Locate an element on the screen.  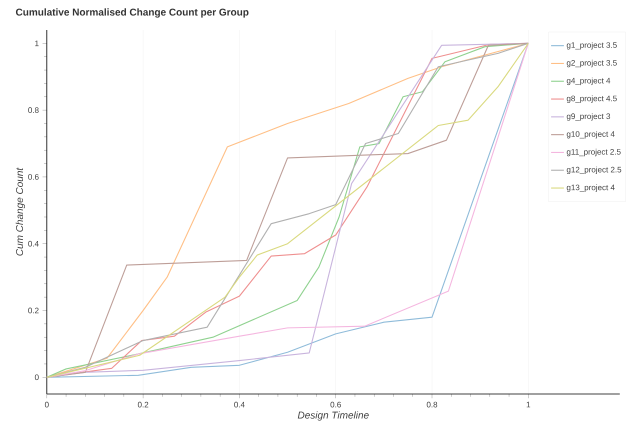
x-tick-label: 0.6 is located at coordinates (335, 405).